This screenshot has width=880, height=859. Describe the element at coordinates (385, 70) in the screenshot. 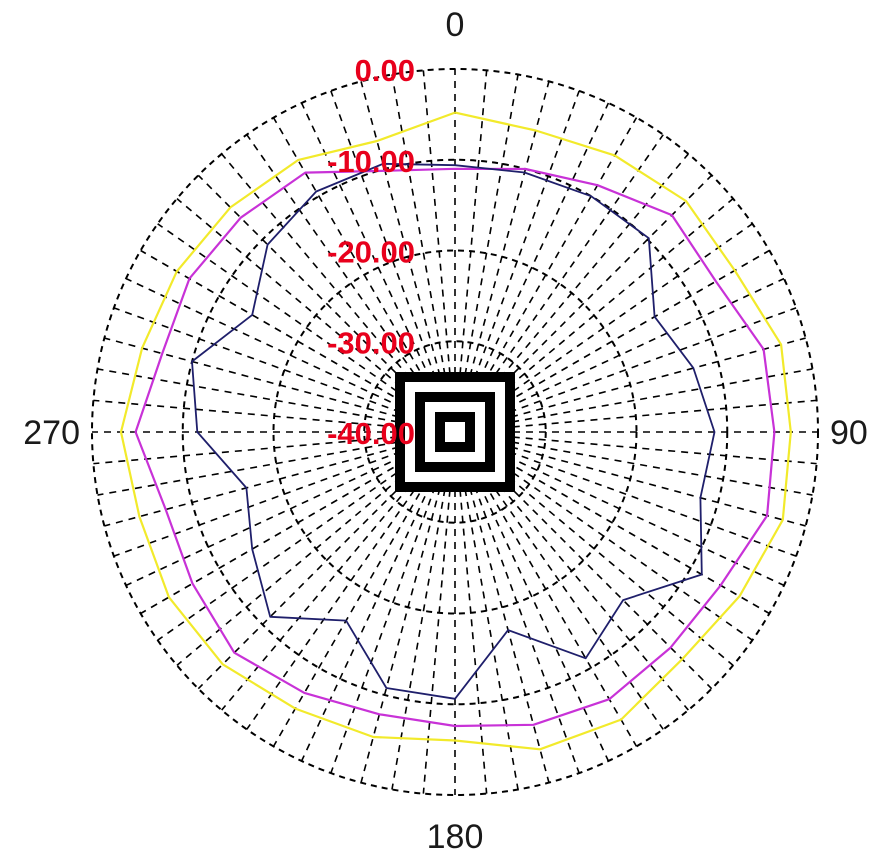

I see `radial-tick-label: 0.00` at that location.